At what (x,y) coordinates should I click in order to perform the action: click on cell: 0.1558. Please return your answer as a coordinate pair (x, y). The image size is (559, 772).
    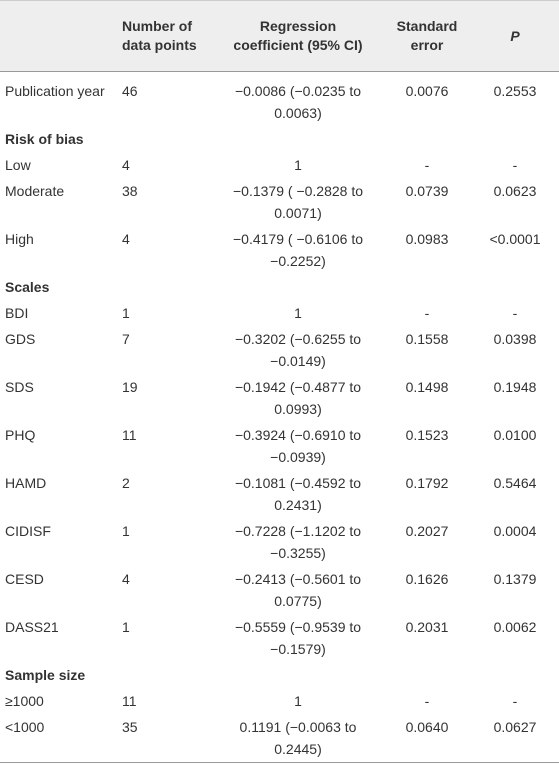
    Looking at the image, I should click on (427, 339).